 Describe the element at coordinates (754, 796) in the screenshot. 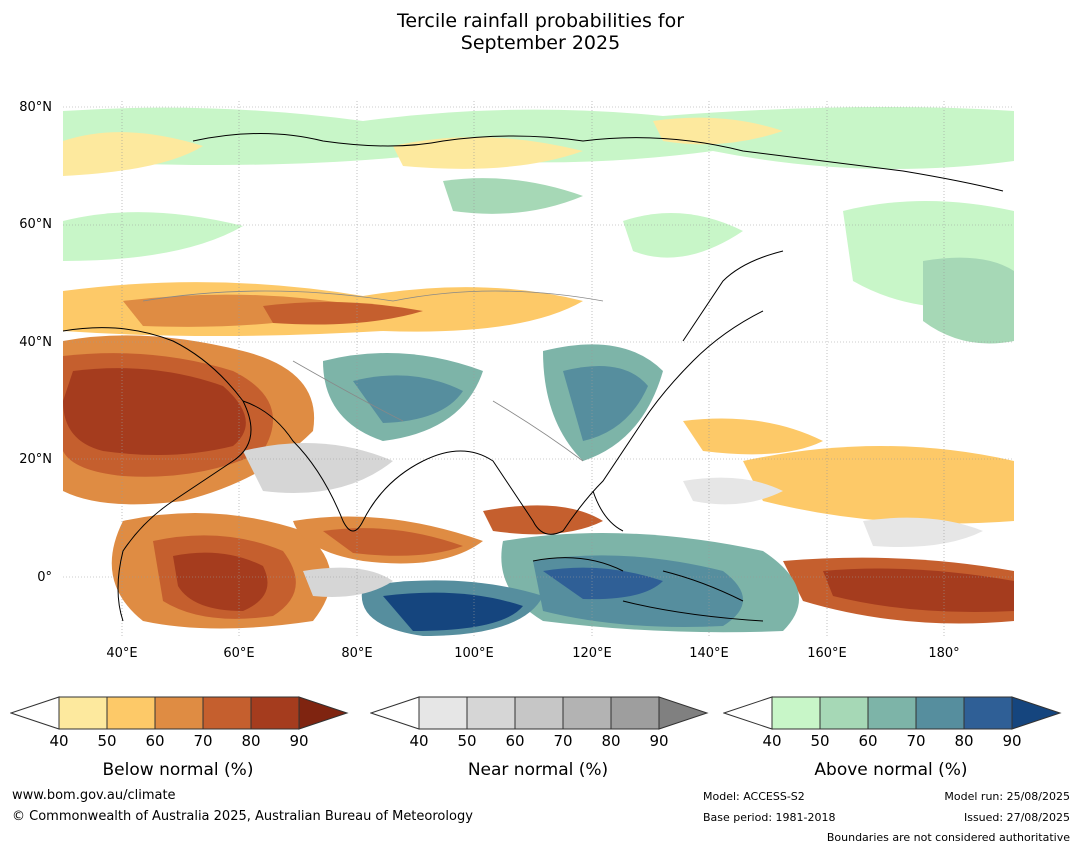

I see `model-text: Model: ACCESS-S2` at that location.